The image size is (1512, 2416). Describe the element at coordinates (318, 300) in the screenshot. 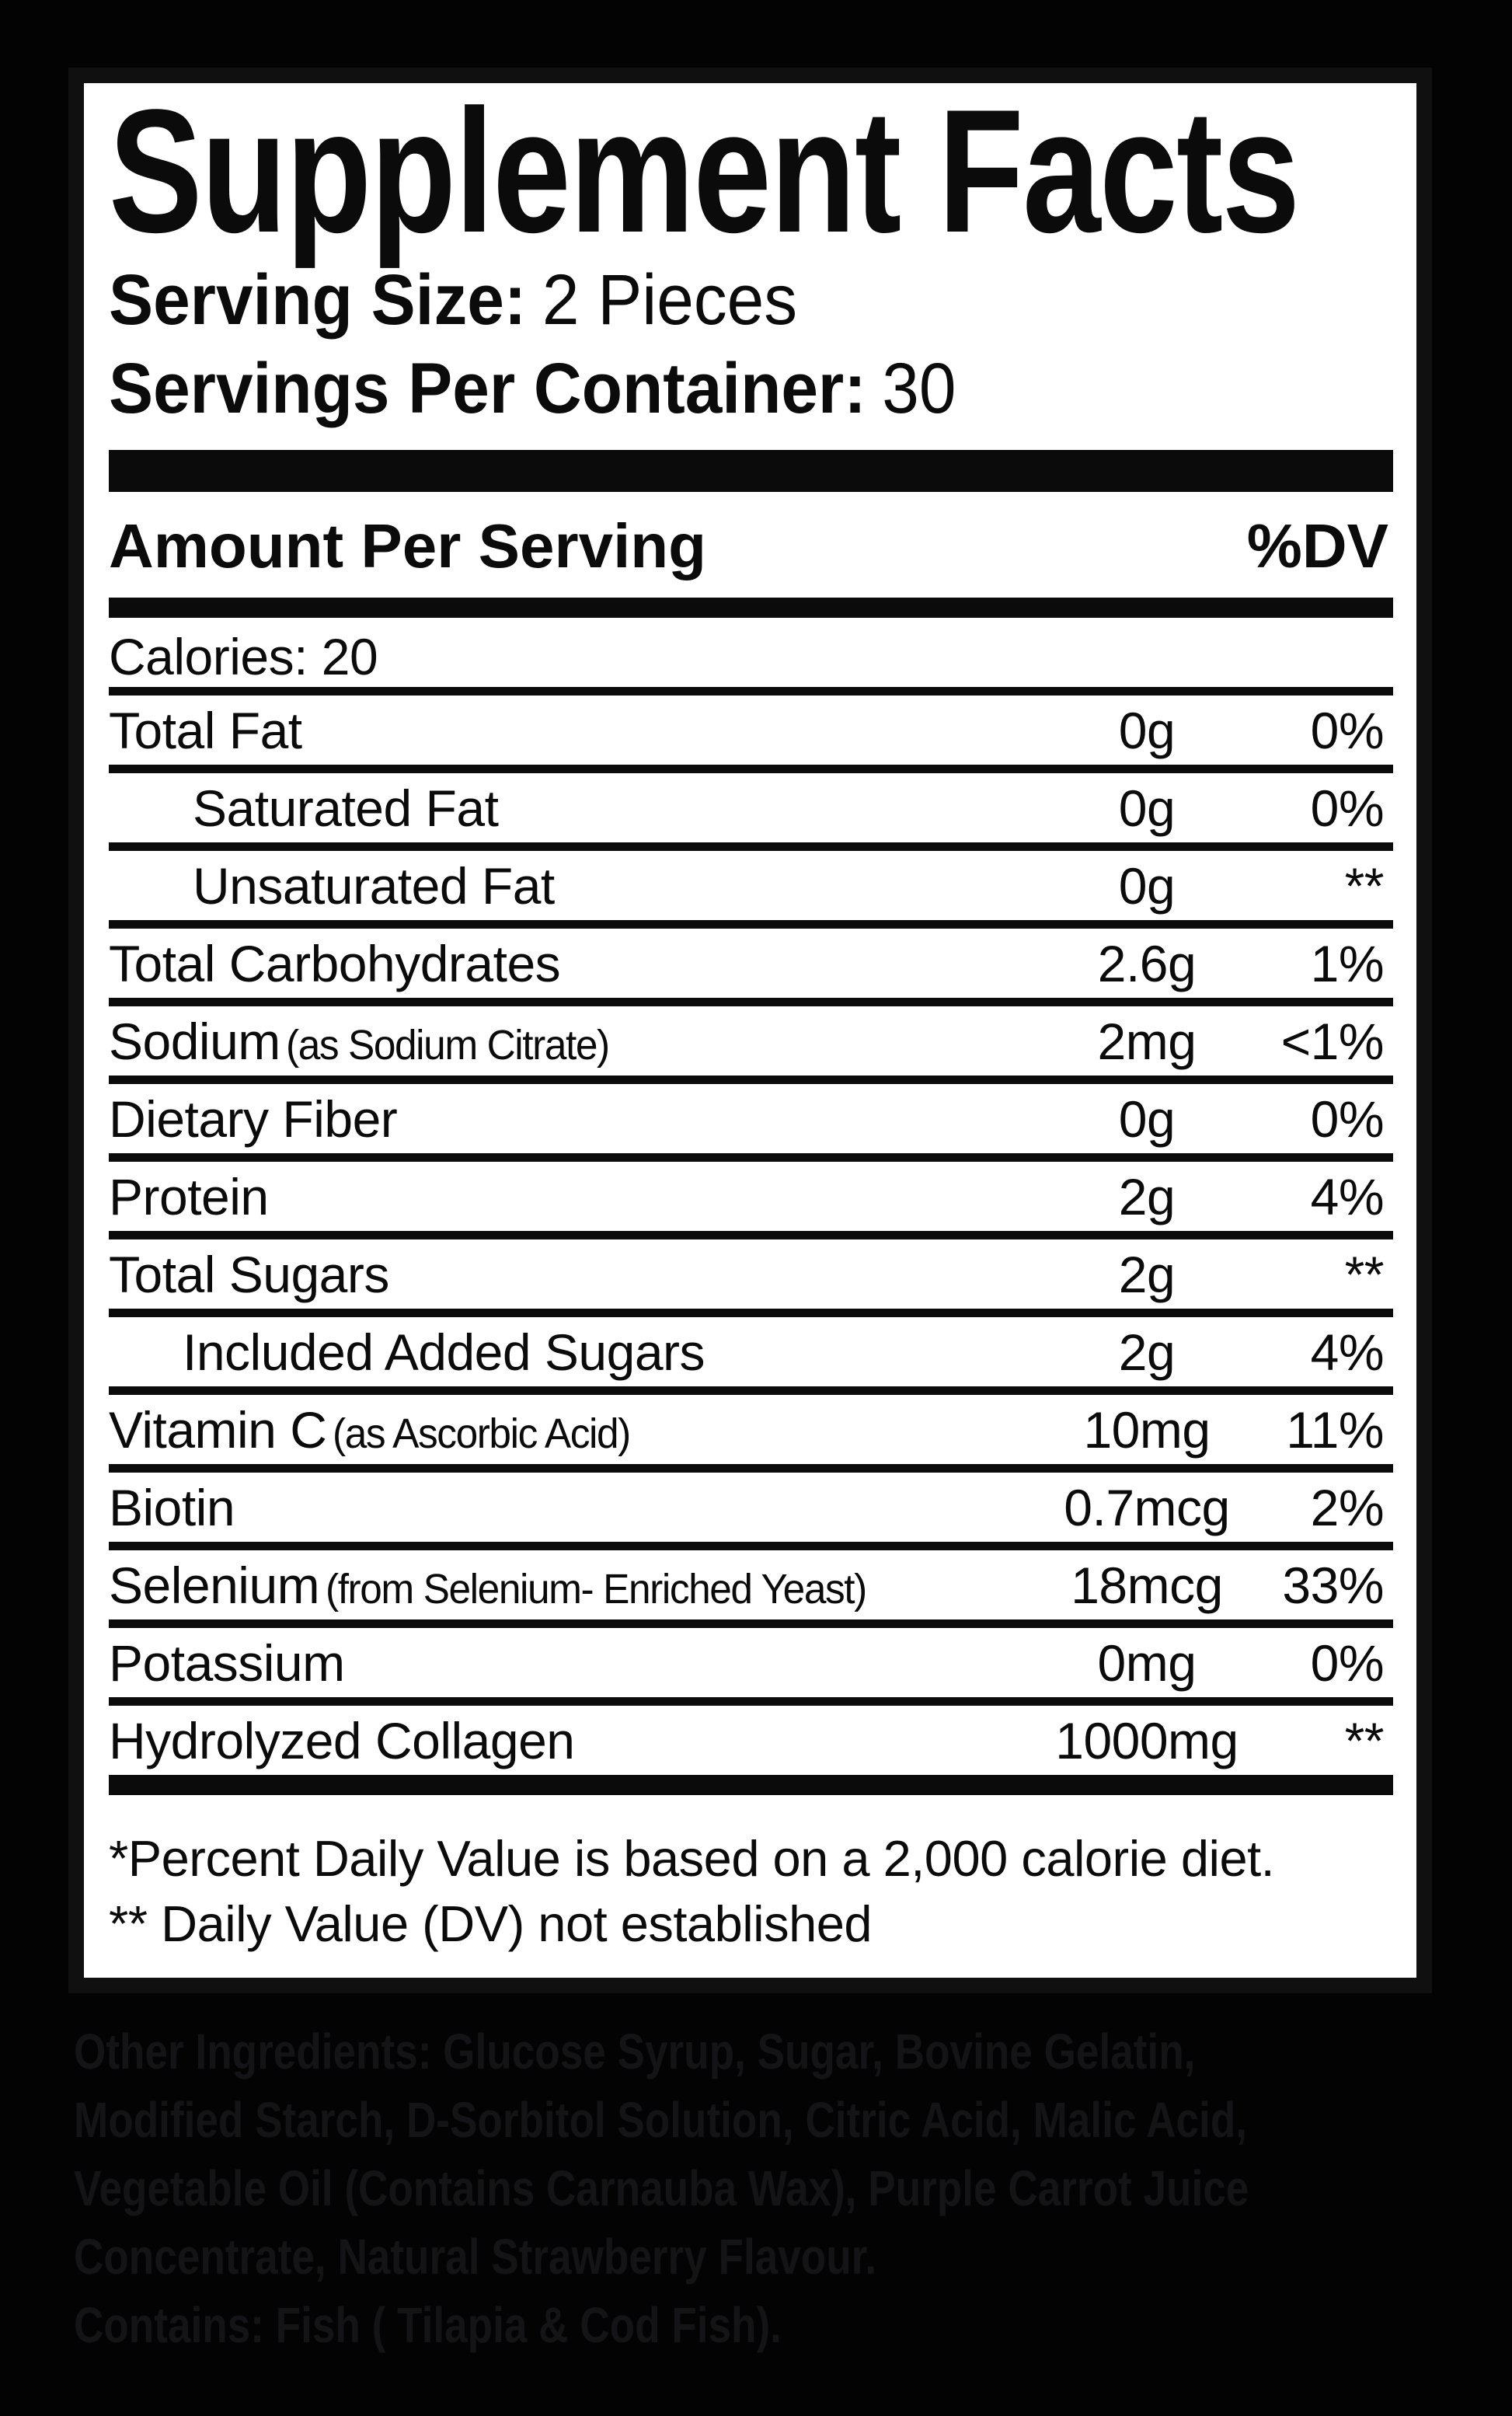

I see `serving-size-label: Serving Size:` at that location.